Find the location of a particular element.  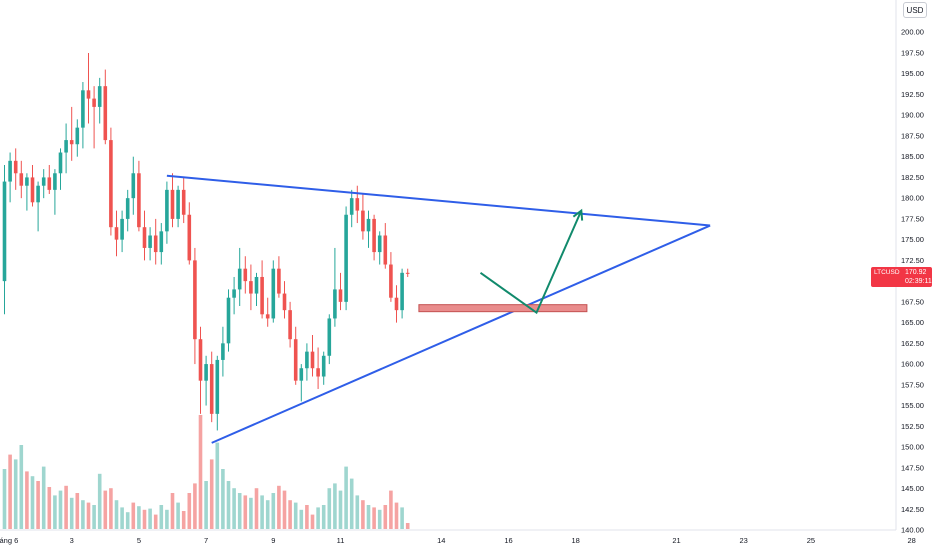

price-tick-label: 172.50 is located at coordinates (912, 260).